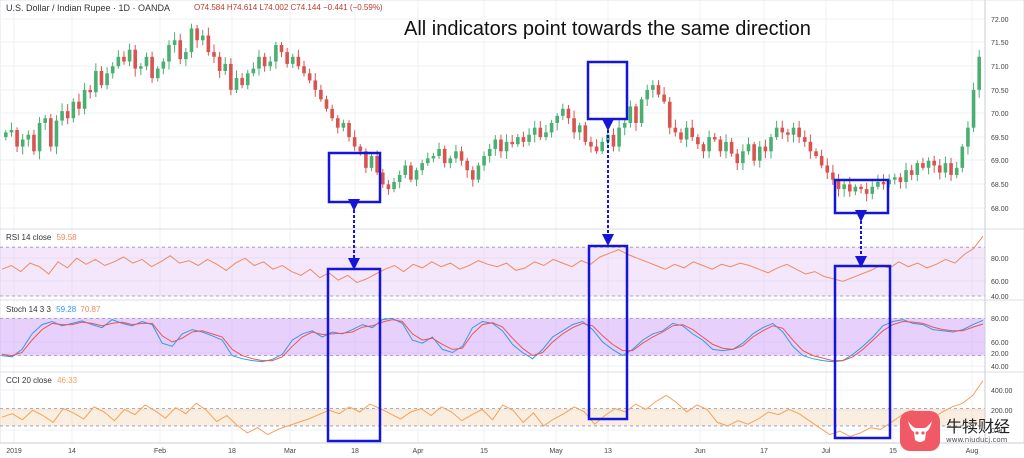 The height and width of the screenshot is (458, 1024). What do you see at coordinates (1000, 282) in the screenshot?
I see `y-tick-label: 60.00` at bounding box center [1000, 282].